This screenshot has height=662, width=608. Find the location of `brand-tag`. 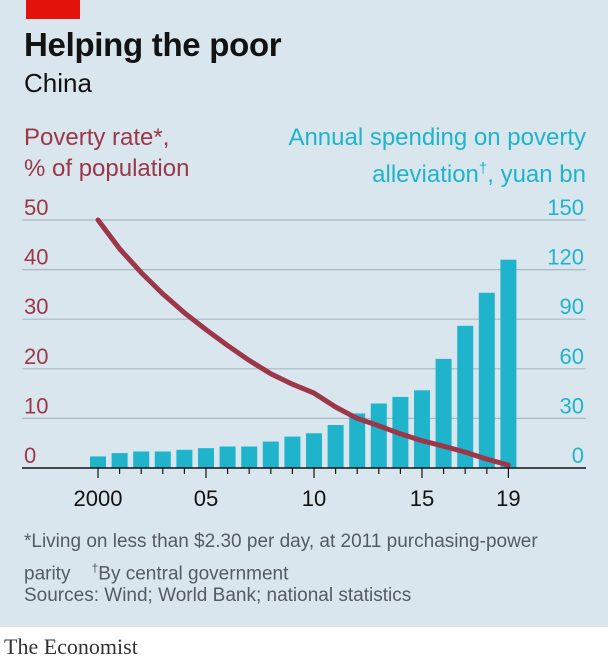

brand-tag is located at coordinates (53, 9).